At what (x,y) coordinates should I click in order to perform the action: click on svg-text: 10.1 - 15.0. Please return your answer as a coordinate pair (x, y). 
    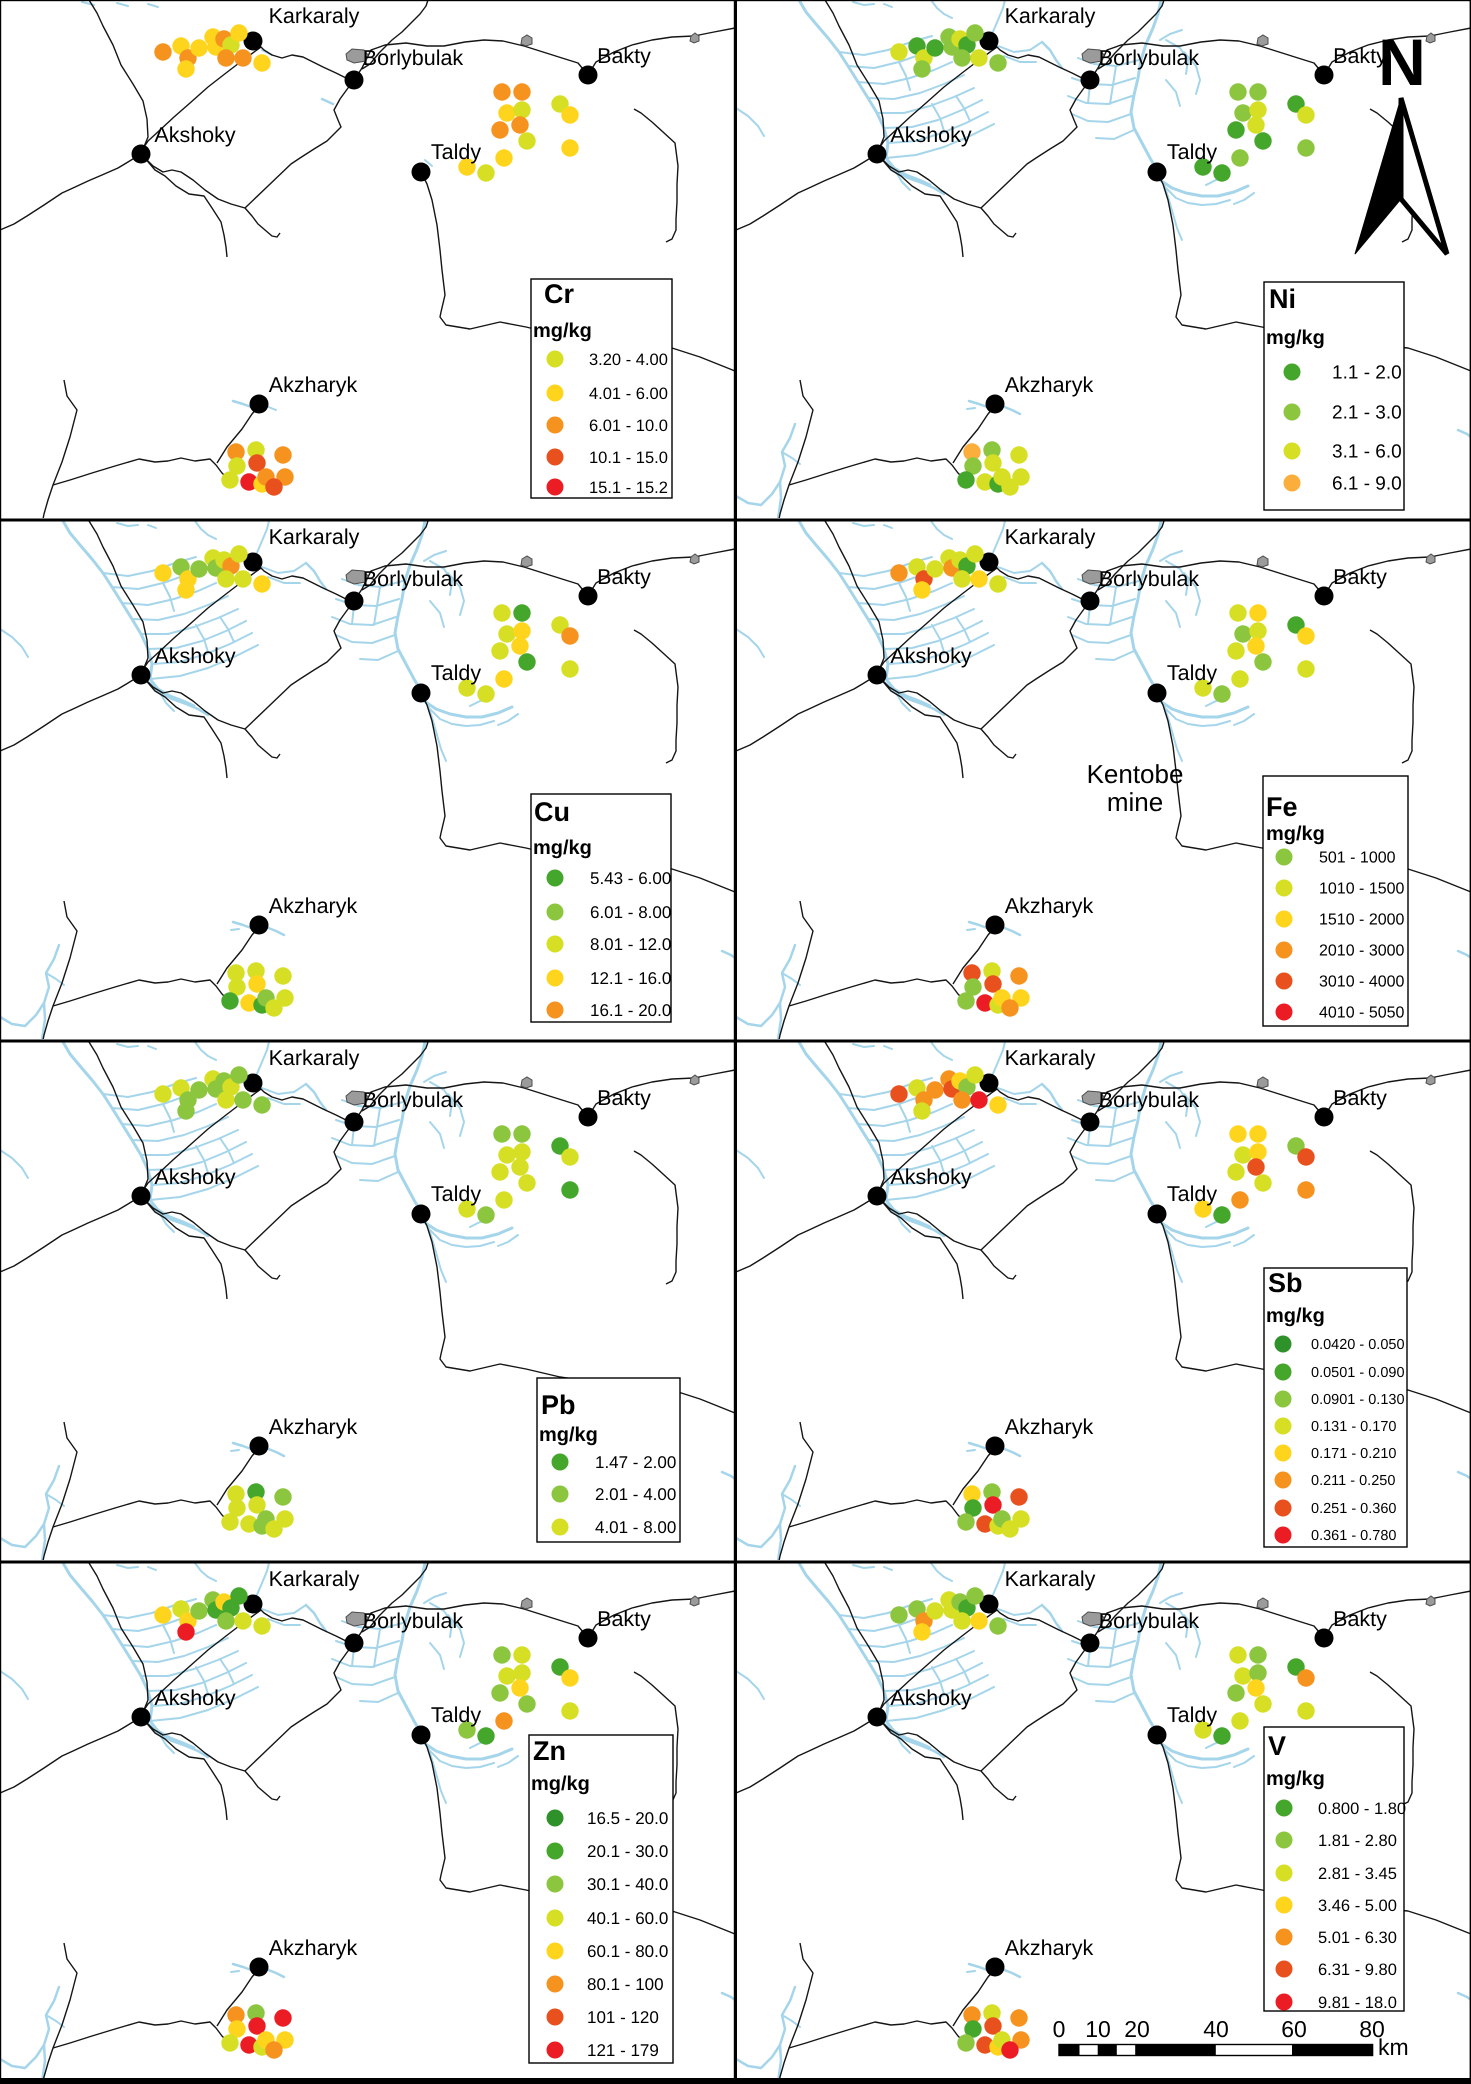
    Looking at the image, I should click on (628, 458).